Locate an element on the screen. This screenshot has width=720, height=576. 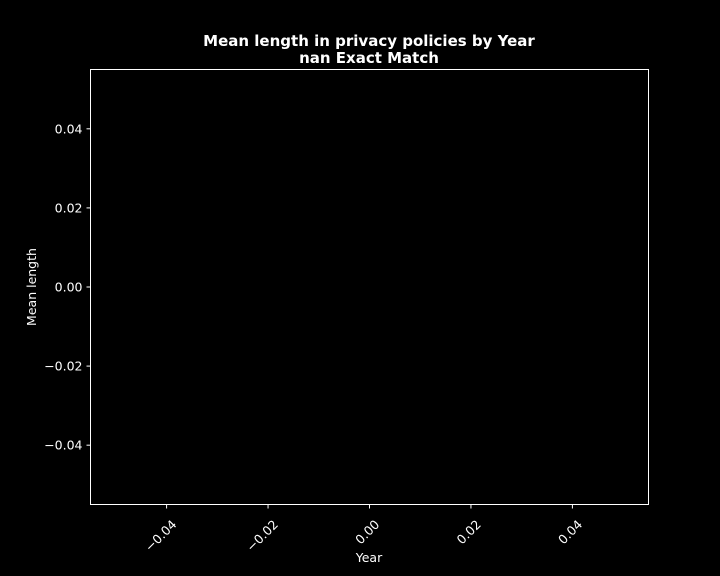
x-tick-label: −0.04 is located at coordinates (161, 536).